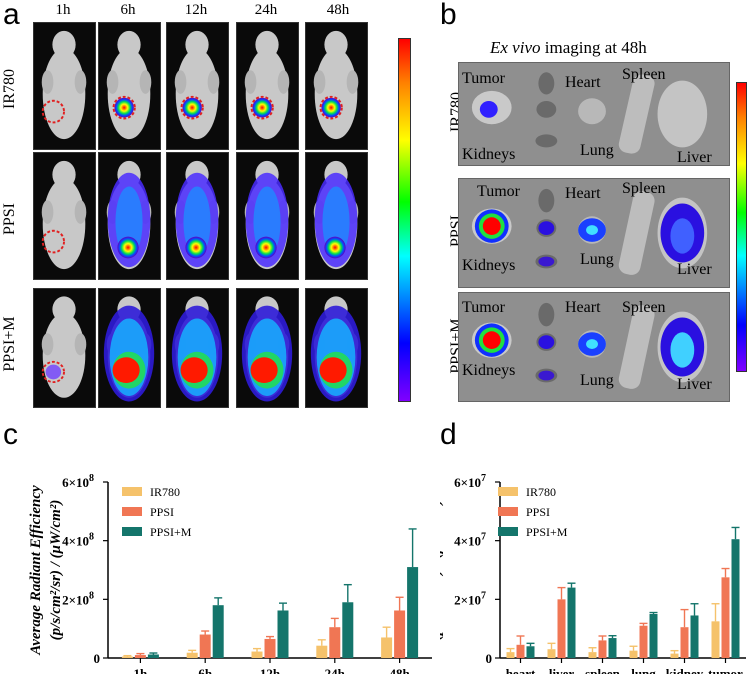  Describe the element at coordinates (597, 150) in the screenshot. I see `organ-label-lung: Lung` at that location.